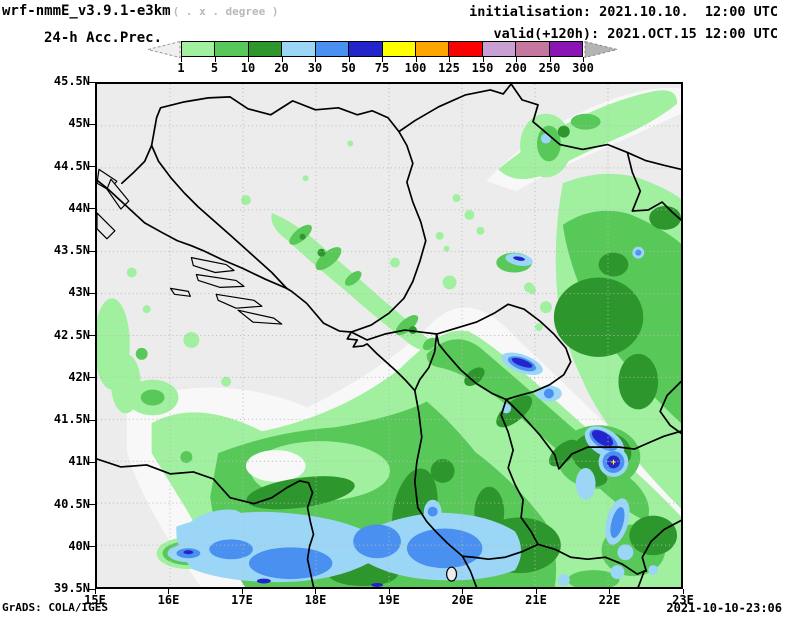  I want to click on colorbar-tick-label: 200, so click(516, 68).